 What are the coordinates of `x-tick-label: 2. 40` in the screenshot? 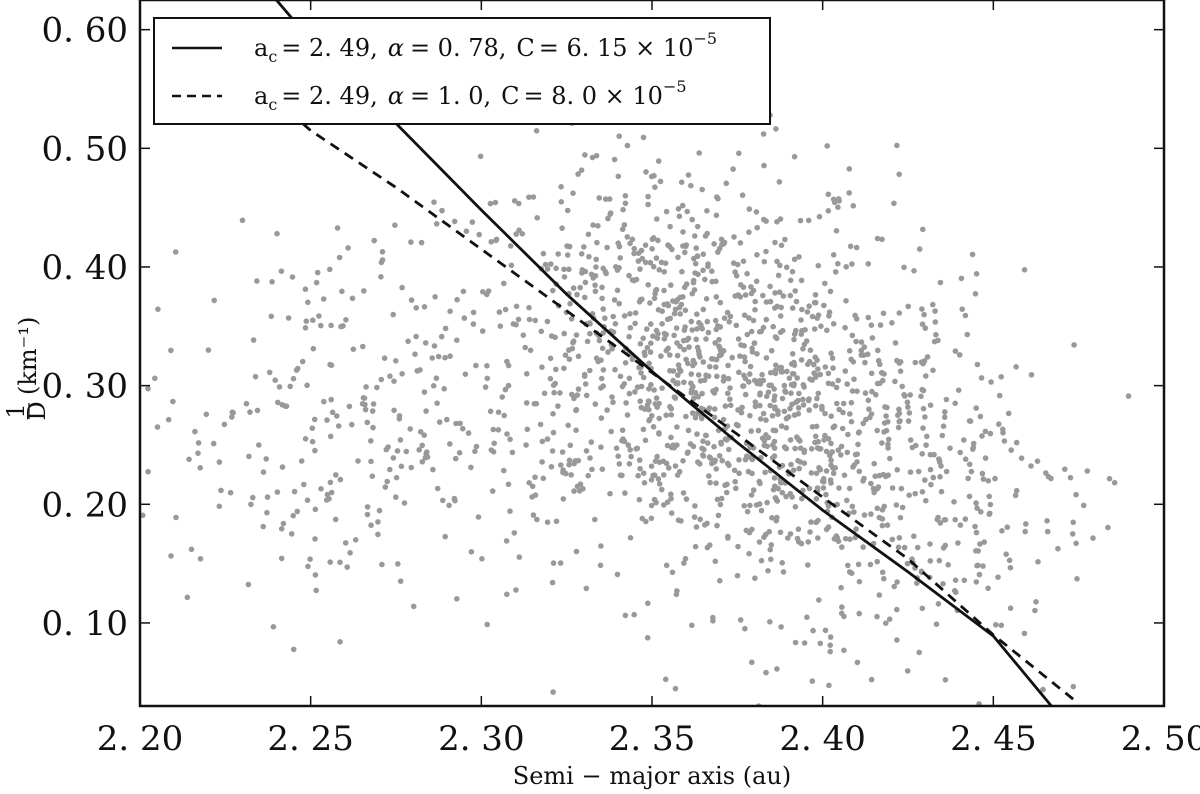 It's located at (822, 739).